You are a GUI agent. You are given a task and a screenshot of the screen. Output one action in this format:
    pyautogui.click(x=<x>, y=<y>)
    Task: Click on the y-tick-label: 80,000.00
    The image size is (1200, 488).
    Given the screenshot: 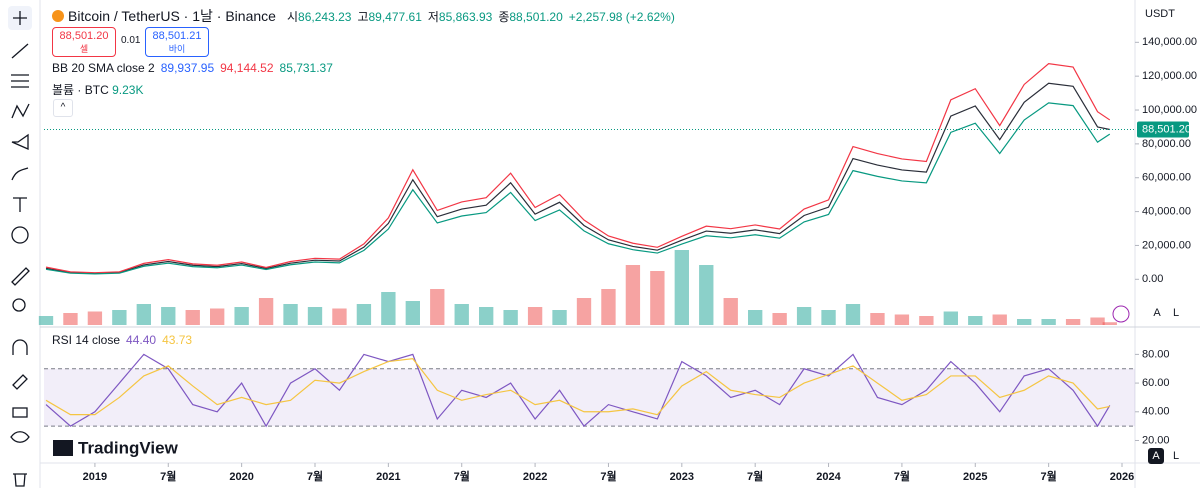 What is the action you would take?
    pyautogui.click(x=1166, y=144)
    